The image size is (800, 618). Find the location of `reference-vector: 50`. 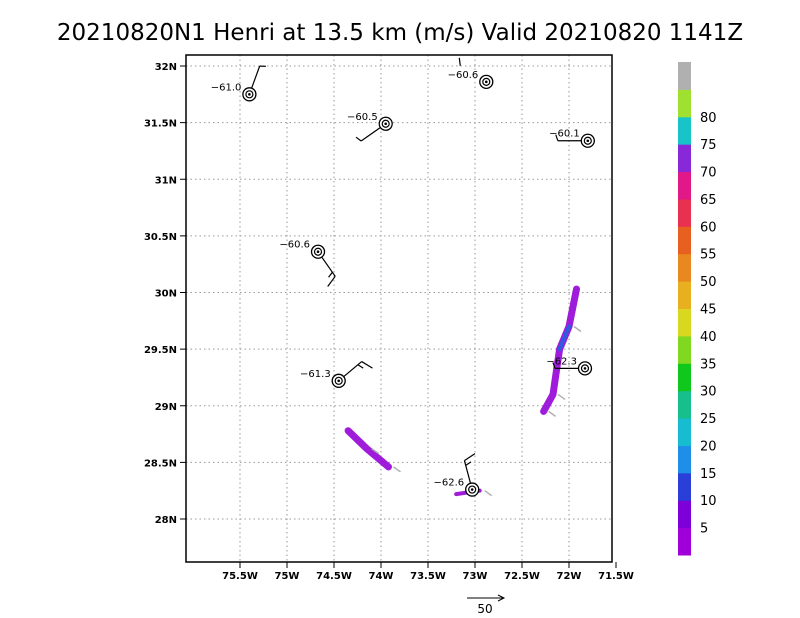

reference-vector: 50 is located at coordinates (486, 605).